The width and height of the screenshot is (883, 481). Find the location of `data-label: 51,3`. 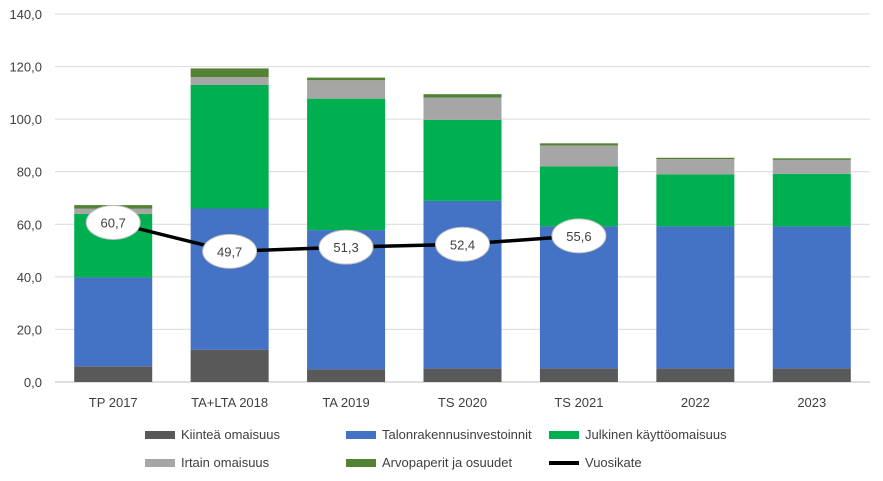

data-label: 51,3 is located at coordinates (345, 247).